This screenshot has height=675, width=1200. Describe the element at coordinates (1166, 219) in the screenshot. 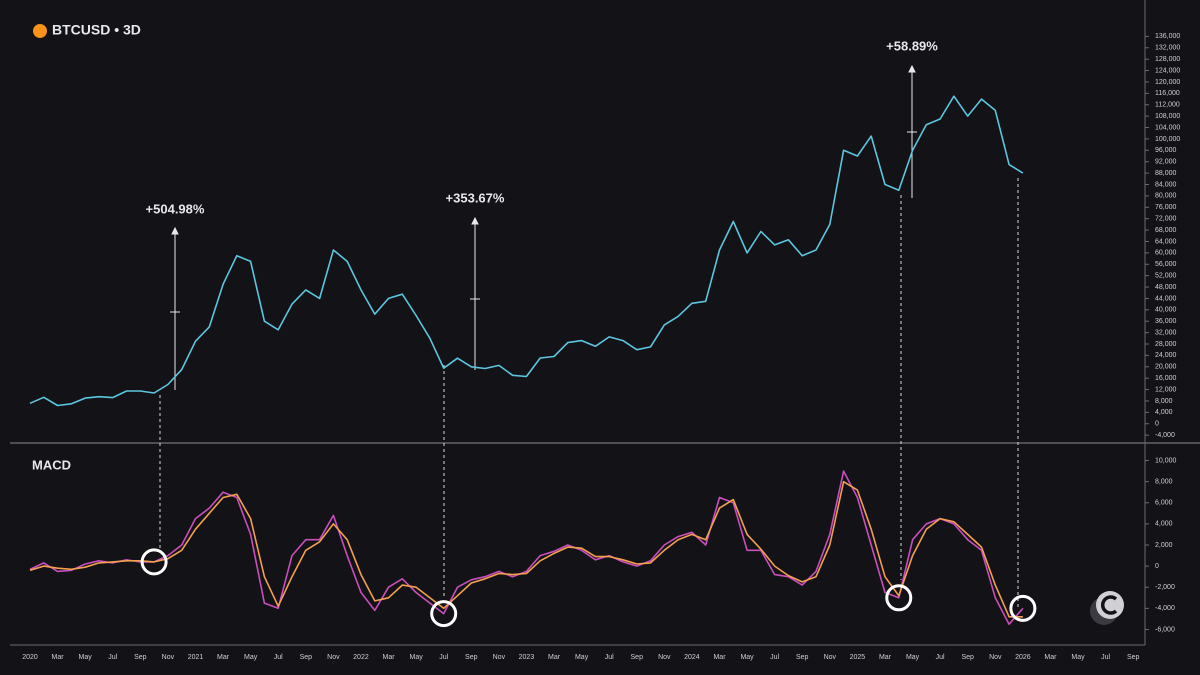

I see `y-tick-label: 72,000` at that location.